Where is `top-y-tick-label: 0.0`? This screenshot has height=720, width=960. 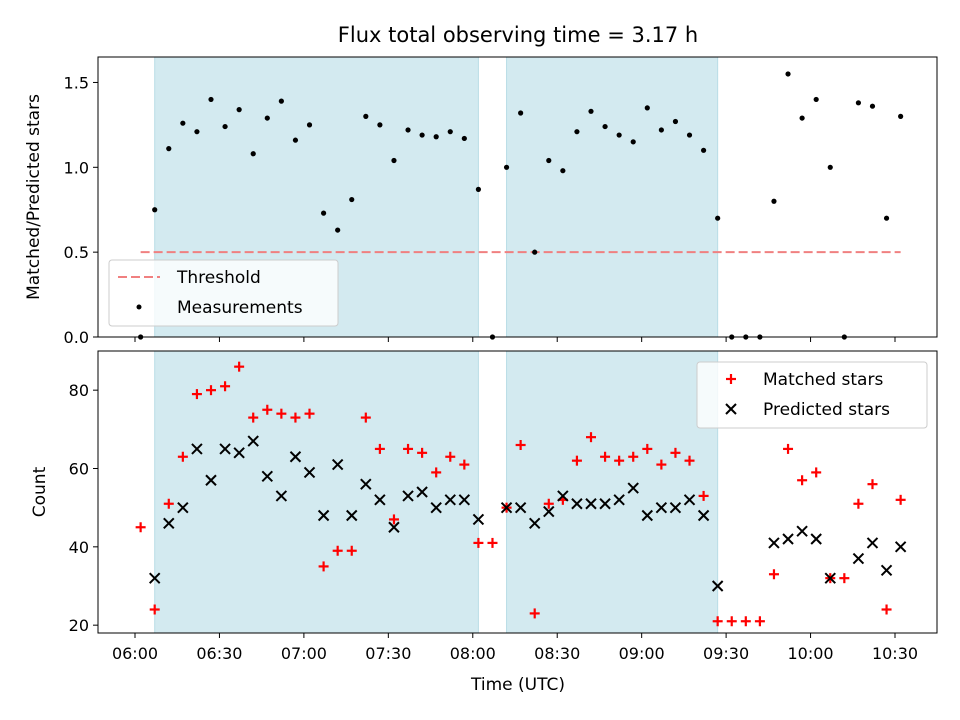 top-y-tick-label: 0.0 is located at coordinates (76, 337).